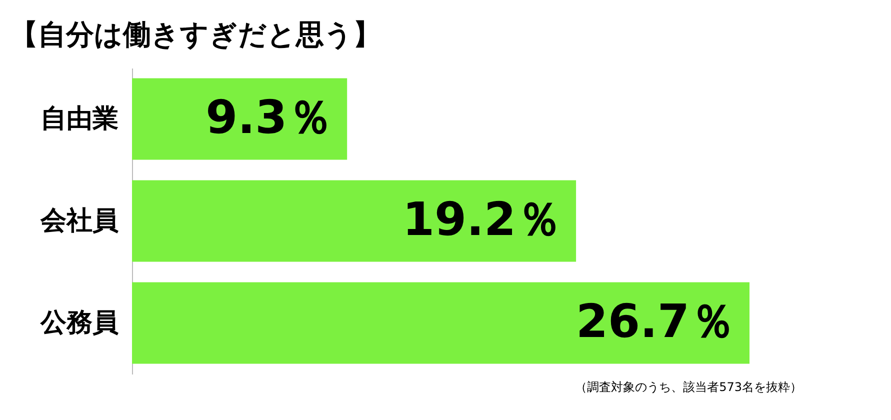 The image size is (891, 420). What do you see at coordinates (688, 387) in the screenshot?
I see `text: （調査対象のうち、該当者573名を抜粋）` at bounding box center [688, 387].